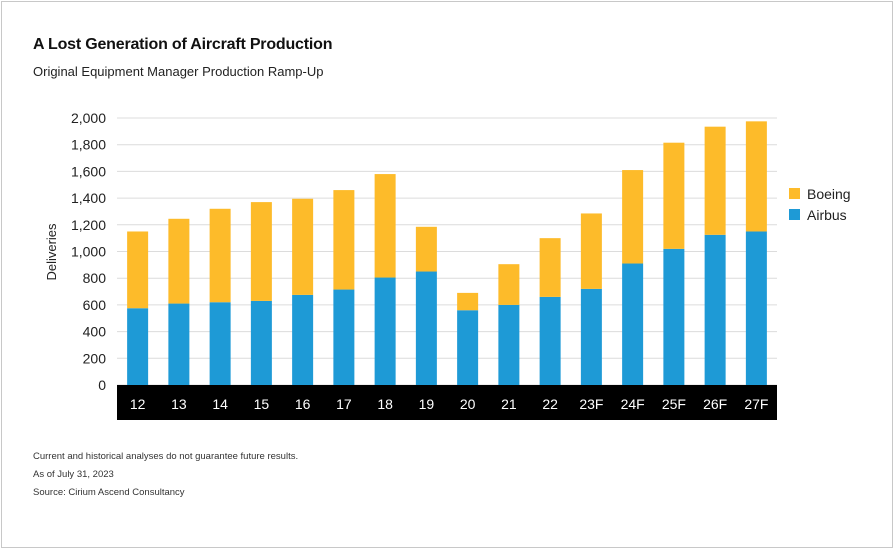 The width and height of the screenshot is (896, 551). I want to click on legend-swatch-boeing, so click(794, 193).